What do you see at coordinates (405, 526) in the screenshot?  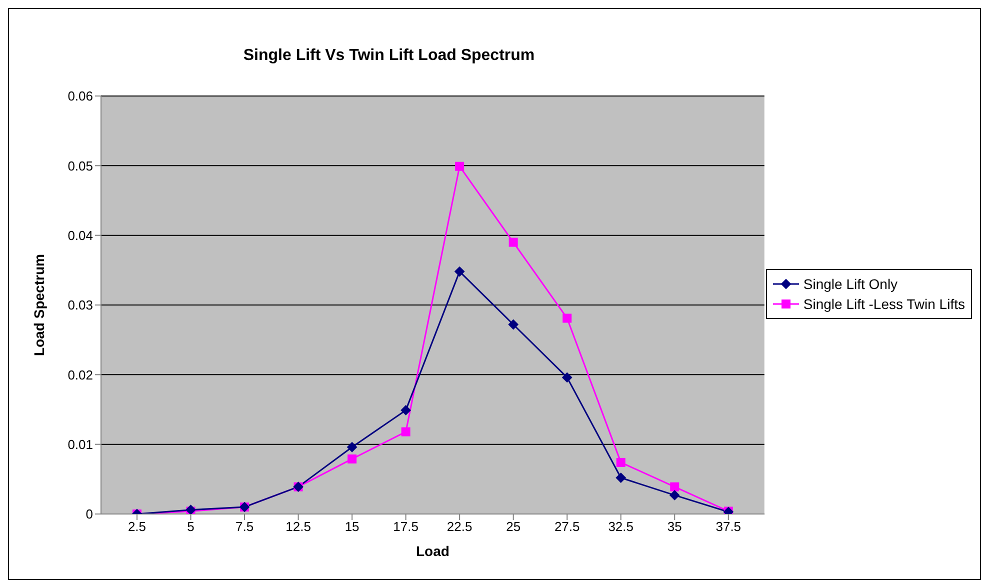 I see `x-tick-label: 17.5` at bounding box center [405, 526].